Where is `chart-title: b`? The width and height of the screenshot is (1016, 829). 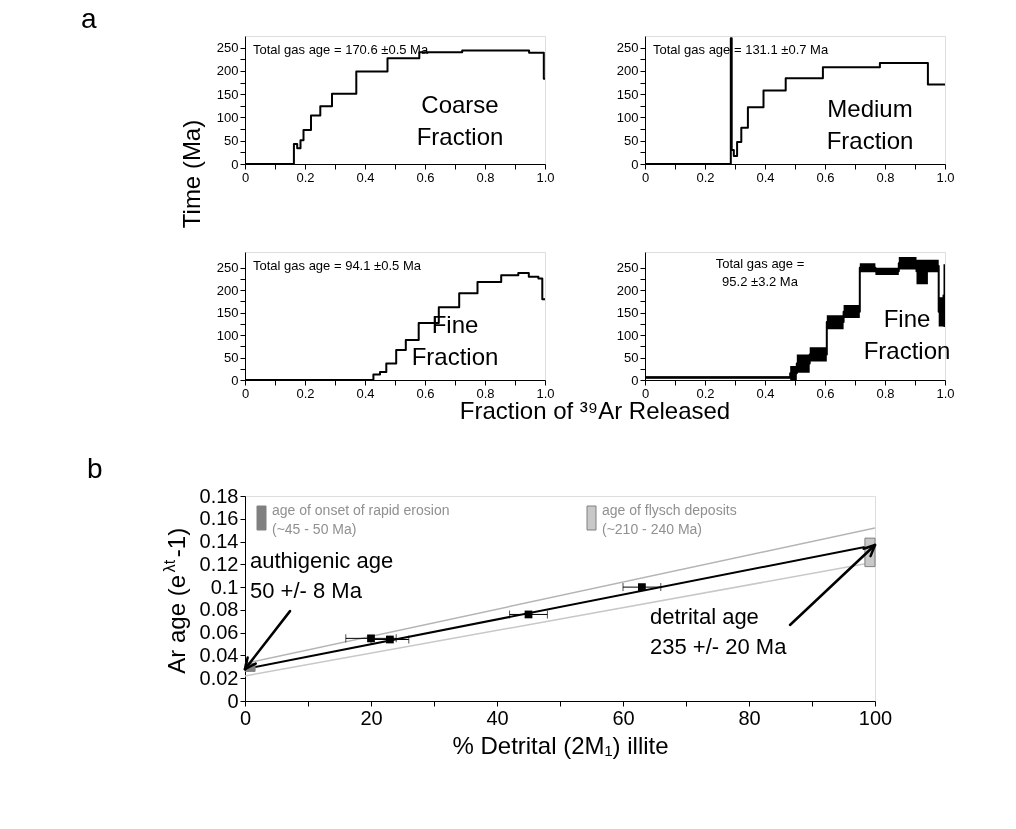 chart-title: b is located at coordinates (95, 468).